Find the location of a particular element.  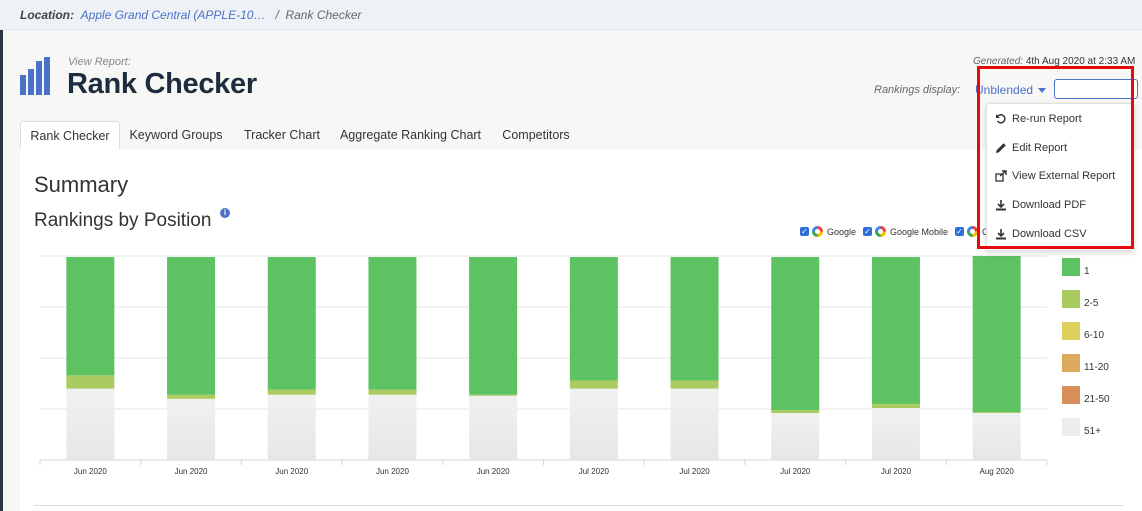

menu-item-download-pdf: Download PDF is located at coordinates (1060, 205).